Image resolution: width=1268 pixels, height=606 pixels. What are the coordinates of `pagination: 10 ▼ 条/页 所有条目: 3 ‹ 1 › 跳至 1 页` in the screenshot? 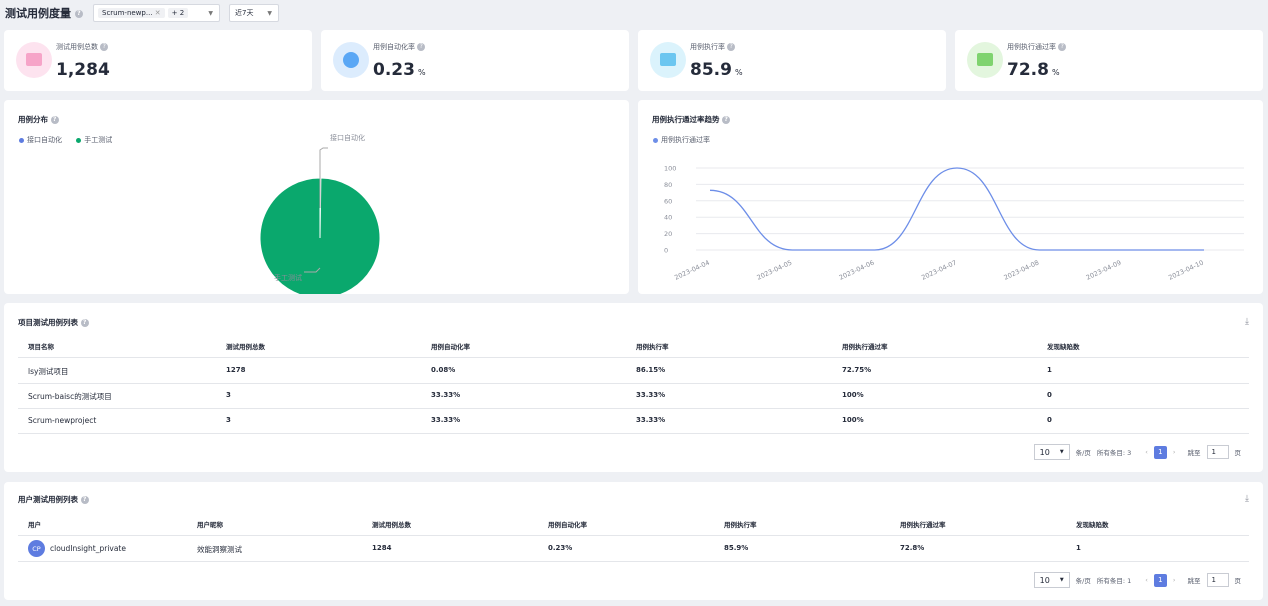 It's located at (1137, 452).